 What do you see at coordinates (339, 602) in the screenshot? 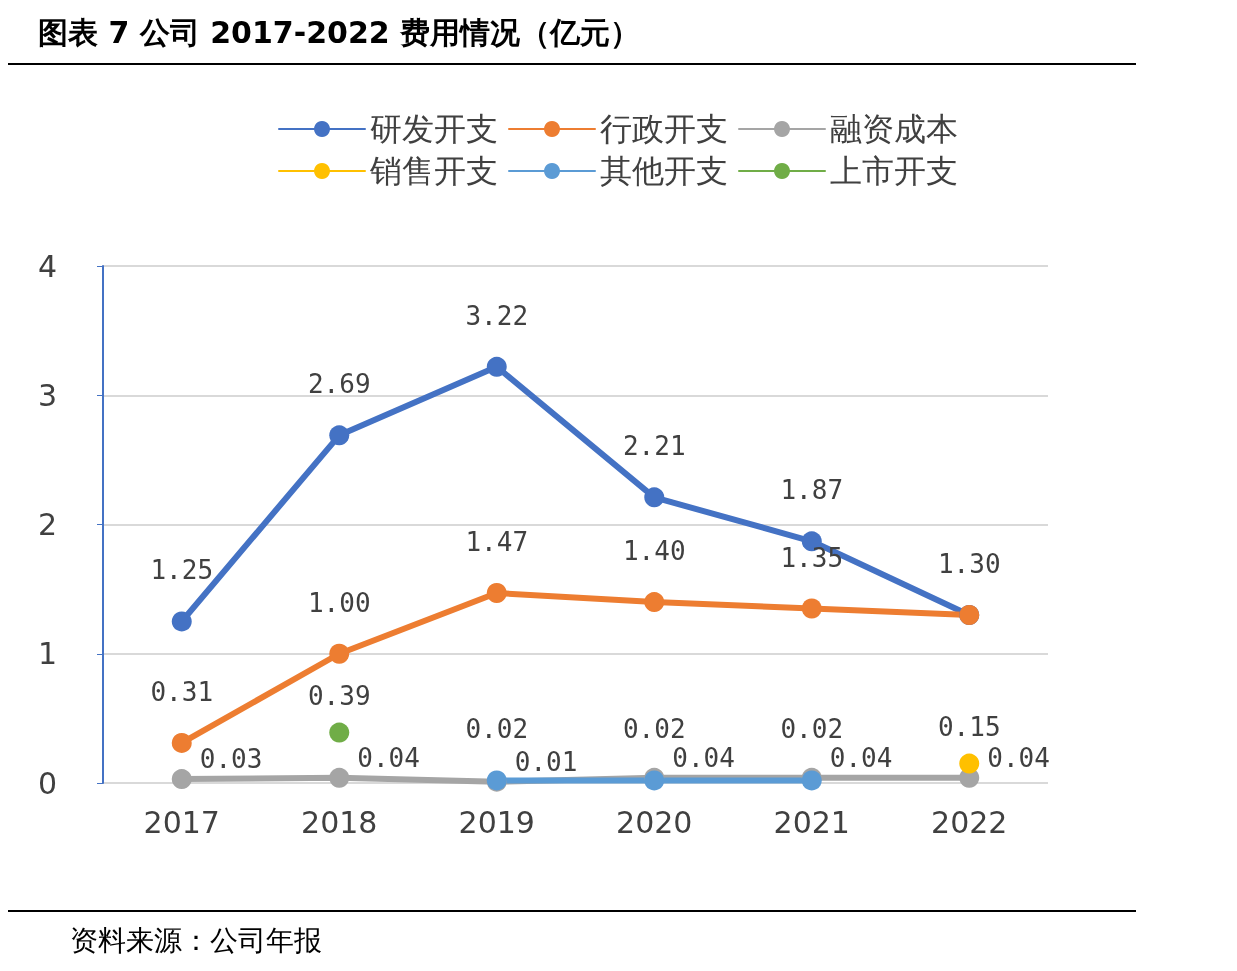
I see `data-label: 1.00` at bounding box center [339, 602].